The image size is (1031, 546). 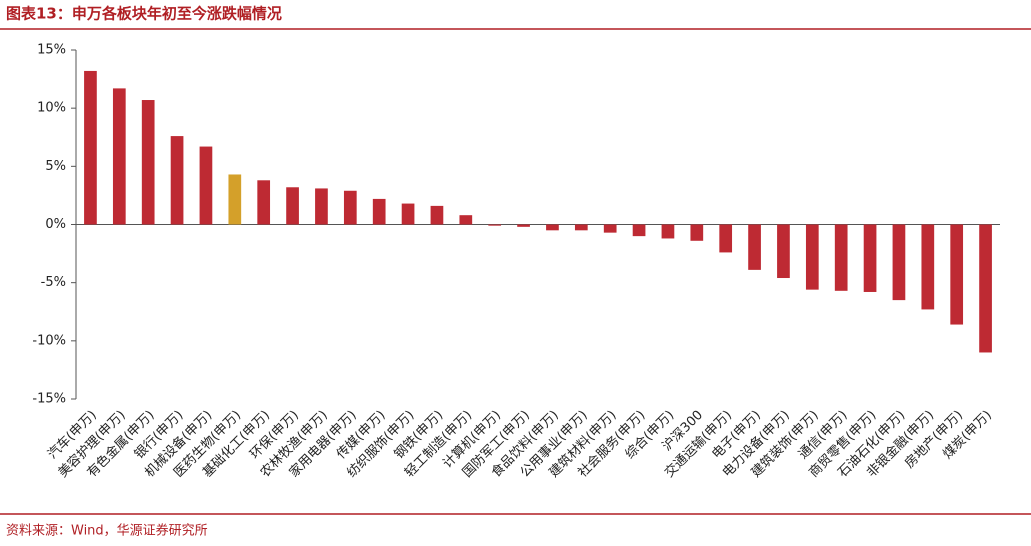 What do you see at coordinates (55, 224) in the screenshot?
I see `y-tick-label: 0%` at bounding box center [55, 224].